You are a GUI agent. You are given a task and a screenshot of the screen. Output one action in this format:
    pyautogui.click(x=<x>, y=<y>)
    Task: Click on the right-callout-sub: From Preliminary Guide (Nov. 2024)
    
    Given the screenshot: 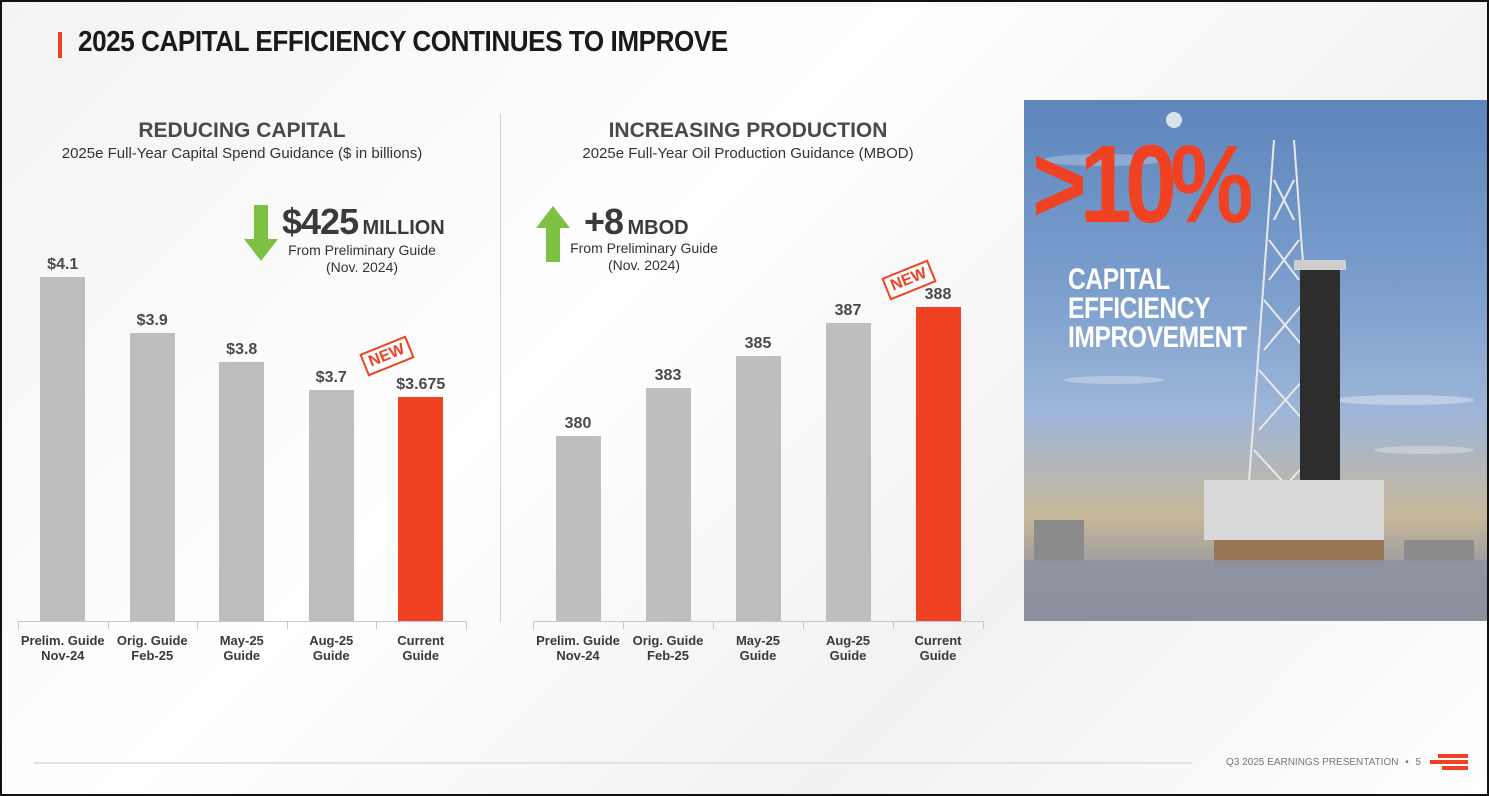 What is the action you would take?
    pyautogui.click(x=644, y=257)
    